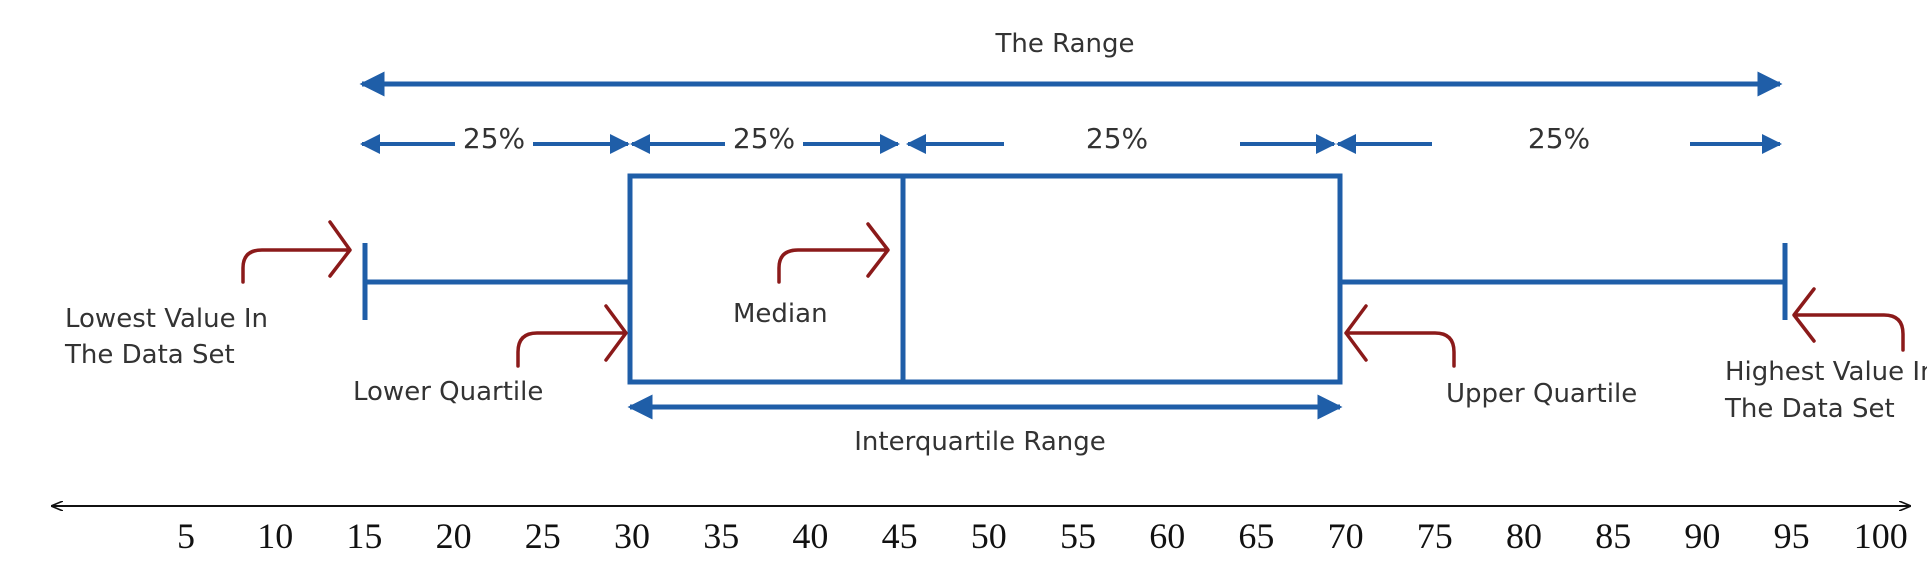  What do you see at coordinates (1559, 138) in the screenshot?
I see `segment-4-label: 25%` at bounding box center [1559, 138].